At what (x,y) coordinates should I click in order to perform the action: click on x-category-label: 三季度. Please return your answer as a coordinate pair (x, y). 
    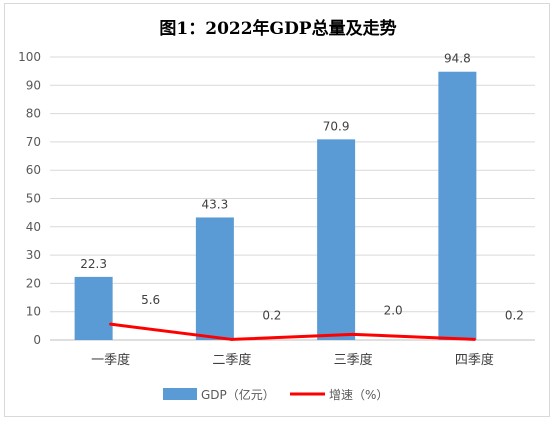
    Looking at the image, I should click on (353, 360).